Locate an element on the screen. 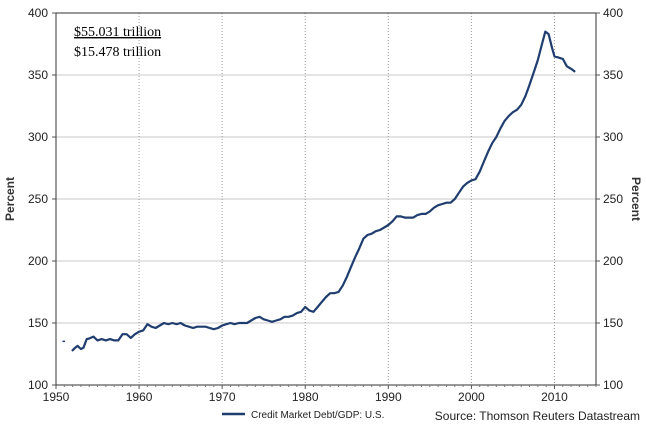  y-tick-label-left: 250 is located at coordinates (38, 199).